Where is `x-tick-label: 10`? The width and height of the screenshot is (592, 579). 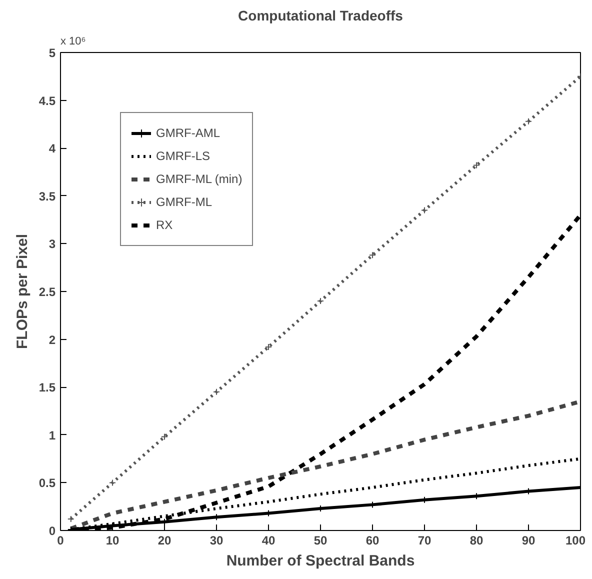
x-tick-label: 10 is located at coordinates (113, 541).